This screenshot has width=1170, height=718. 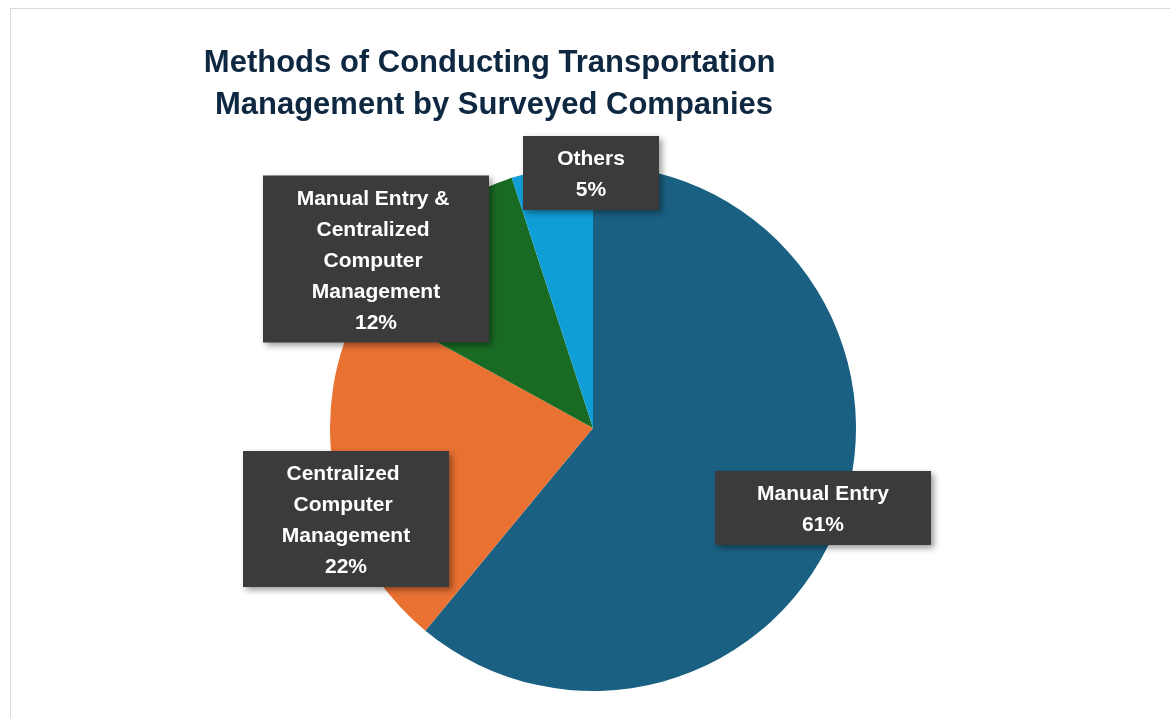 What do you see at coordinates (346, 565) in the screenshot?
I see `data-label: 22%` at bounding box center [346, 565].